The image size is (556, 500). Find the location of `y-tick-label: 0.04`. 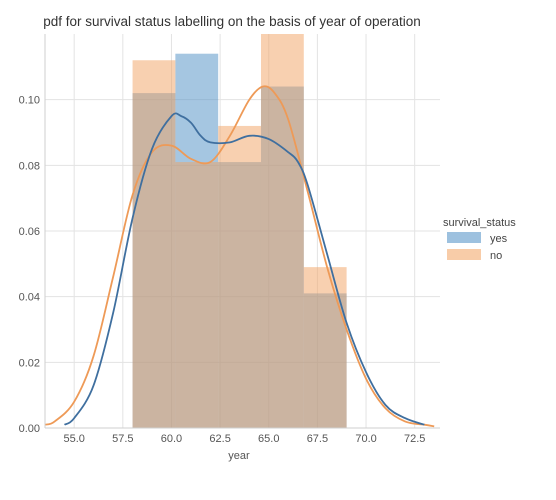

y-tick-label: 0.04 is located at coordinates (29, 298).